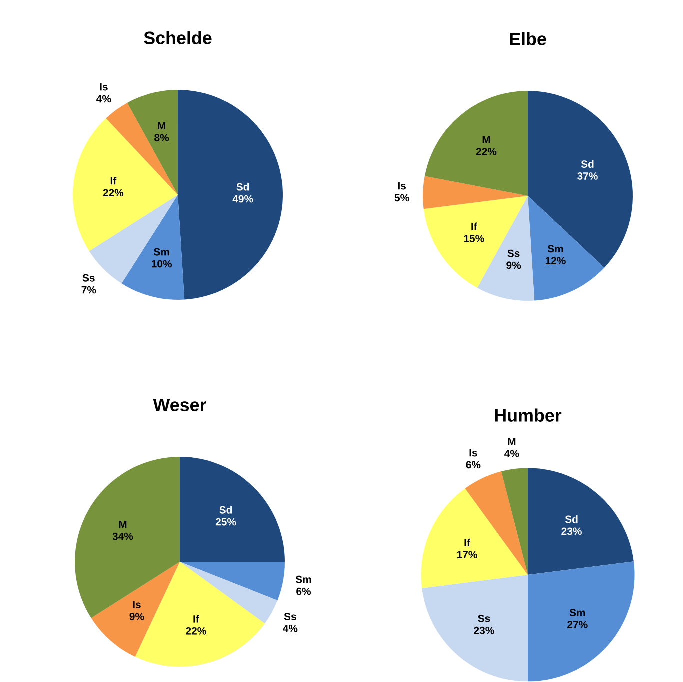  I want to click on chart-title: Elbe, so click(528, 39).